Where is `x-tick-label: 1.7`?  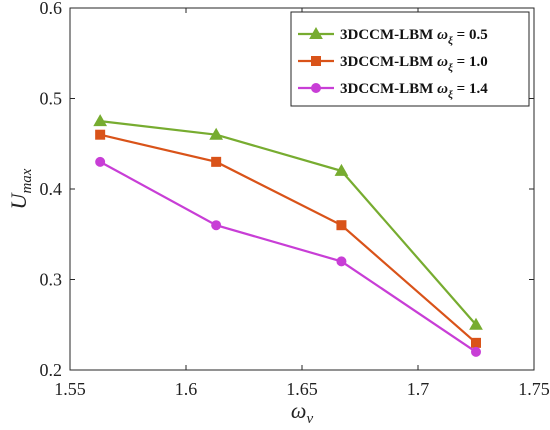 x-tick-label: 1.7 is located at coordinates (418, 389).